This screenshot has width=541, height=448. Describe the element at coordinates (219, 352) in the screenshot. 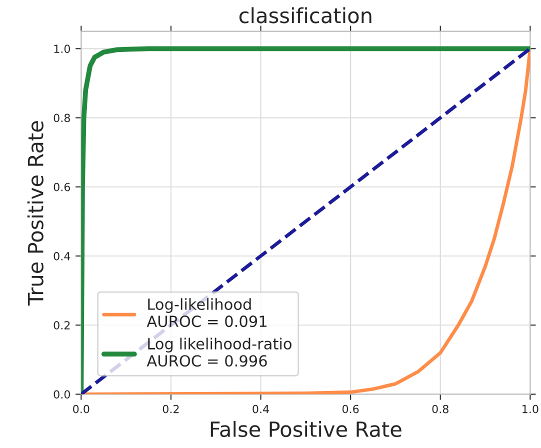

I see `legend-label: Log likelihood-ratio AUROC = 0.996` at that location.